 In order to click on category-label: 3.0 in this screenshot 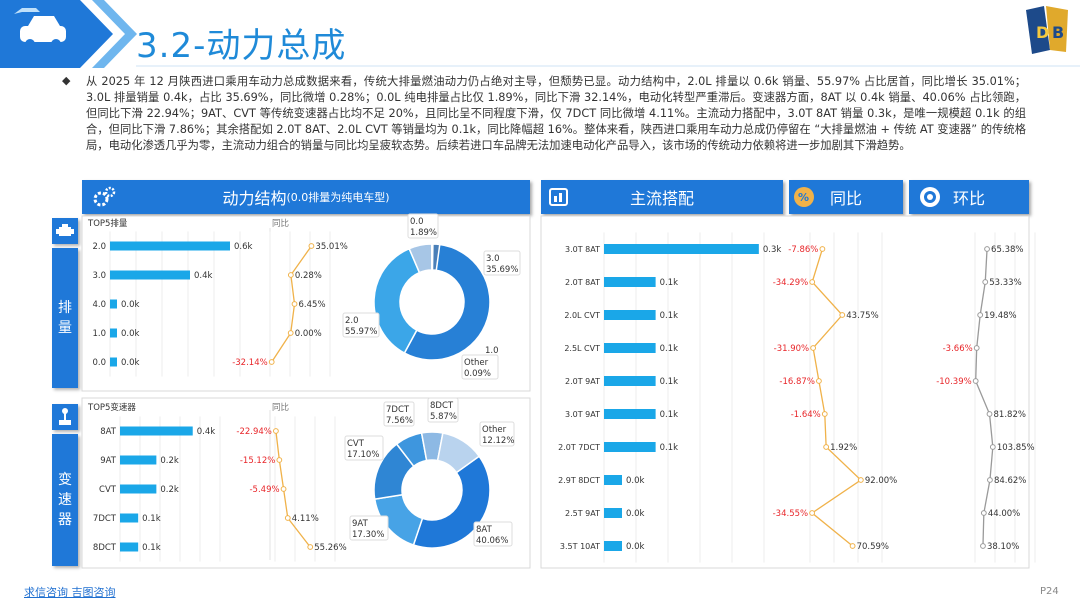, I will do `click(99, 276)`.